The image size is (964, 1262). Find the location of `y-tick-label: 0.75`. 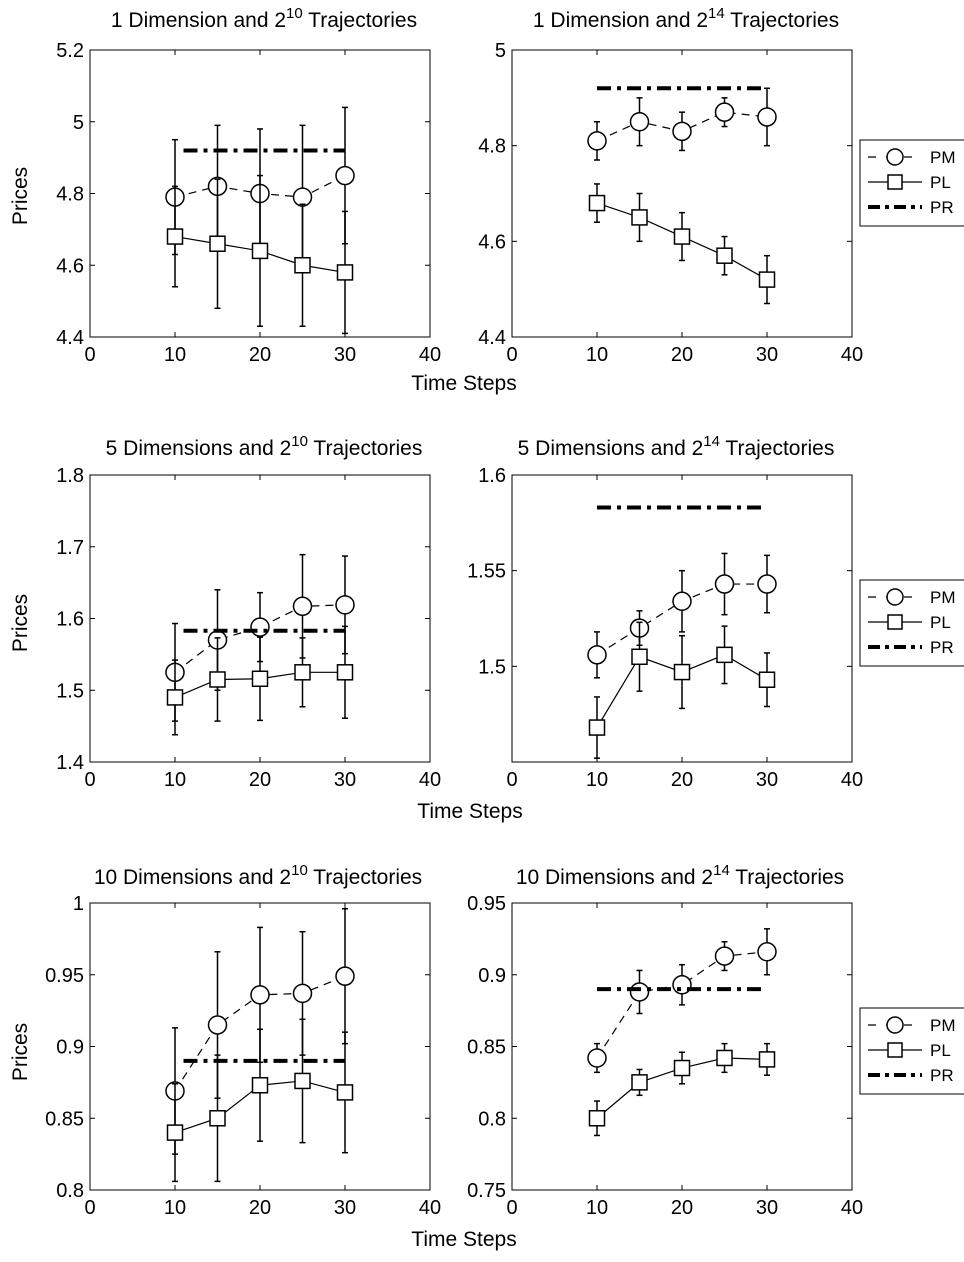

y-tick-label: 0.75 is located at coordinates (486, 1191).